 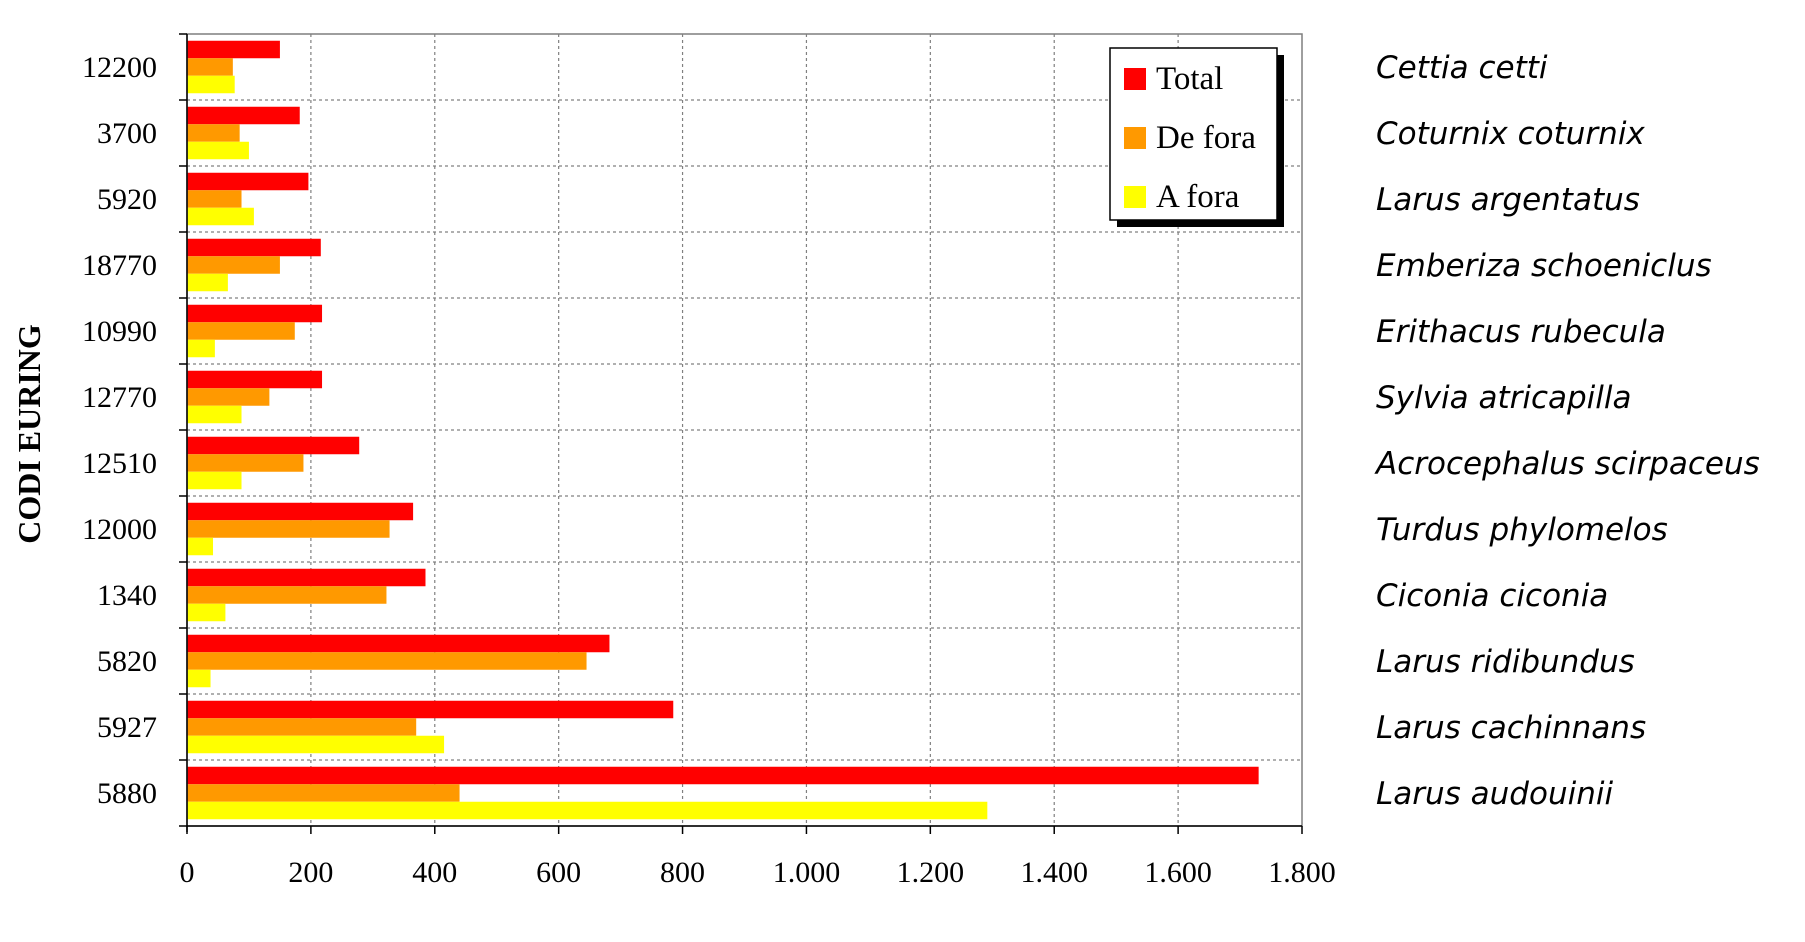 I want to click on category-label: 12200, so click(x=119, y=67).